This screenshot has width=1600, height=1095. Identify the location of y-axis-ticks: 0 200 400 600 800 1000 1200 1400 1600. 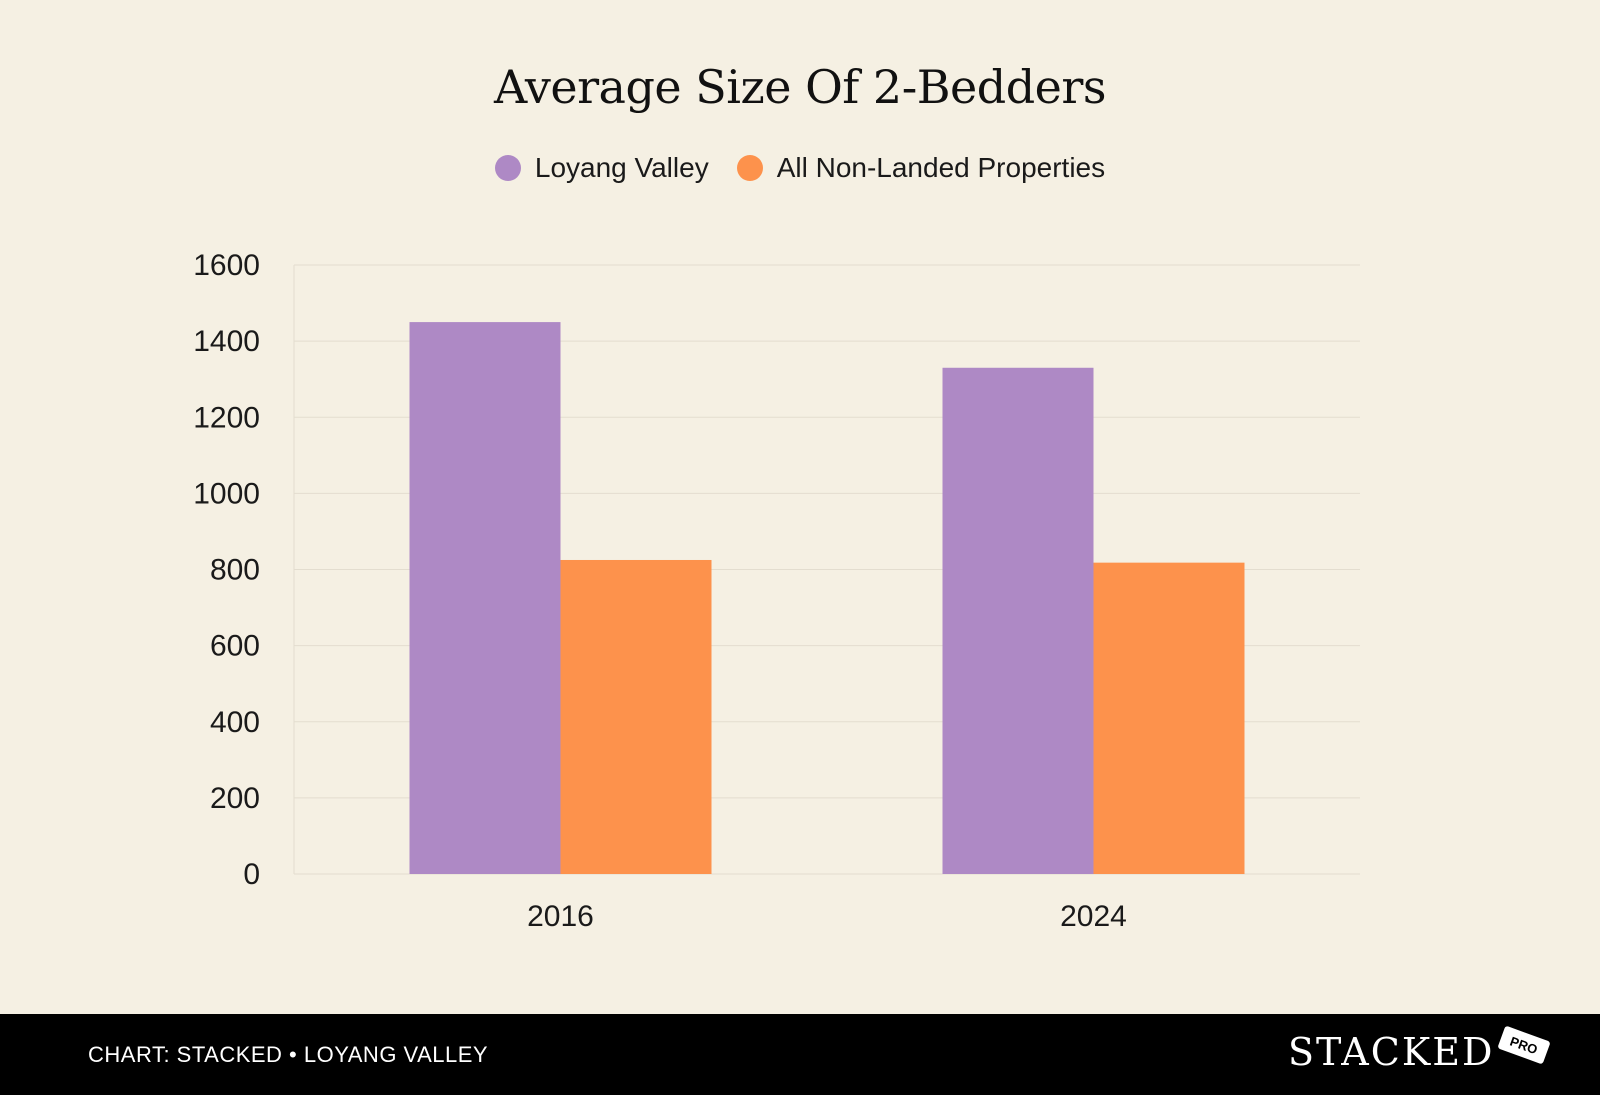
(226, 570).